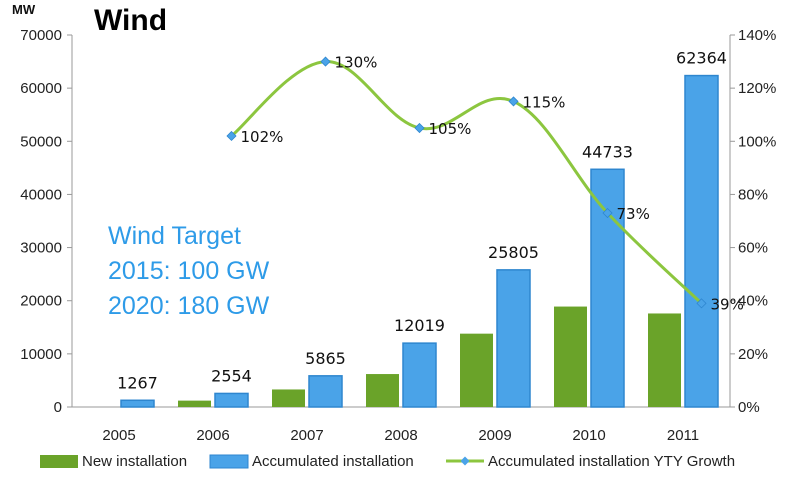 This screenshot has height=481, width=800. I want to click on legend-swatch-growth-marker, so click(465, 461).